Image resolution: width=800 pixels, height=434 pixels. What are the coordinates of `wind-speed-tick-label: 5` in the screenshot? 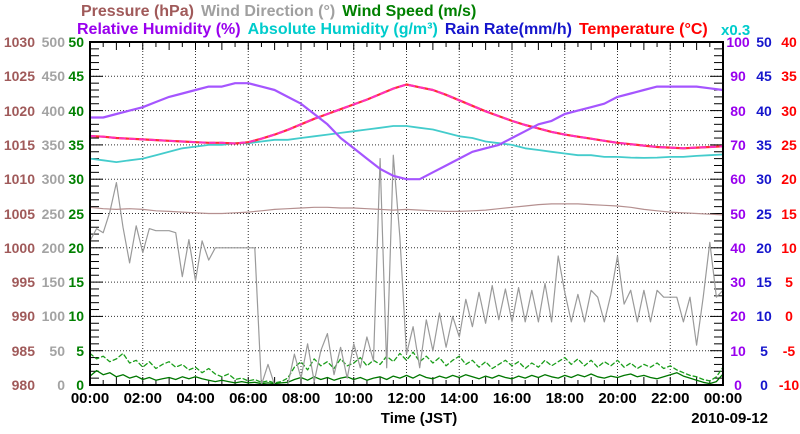 It's located at (80, 350).